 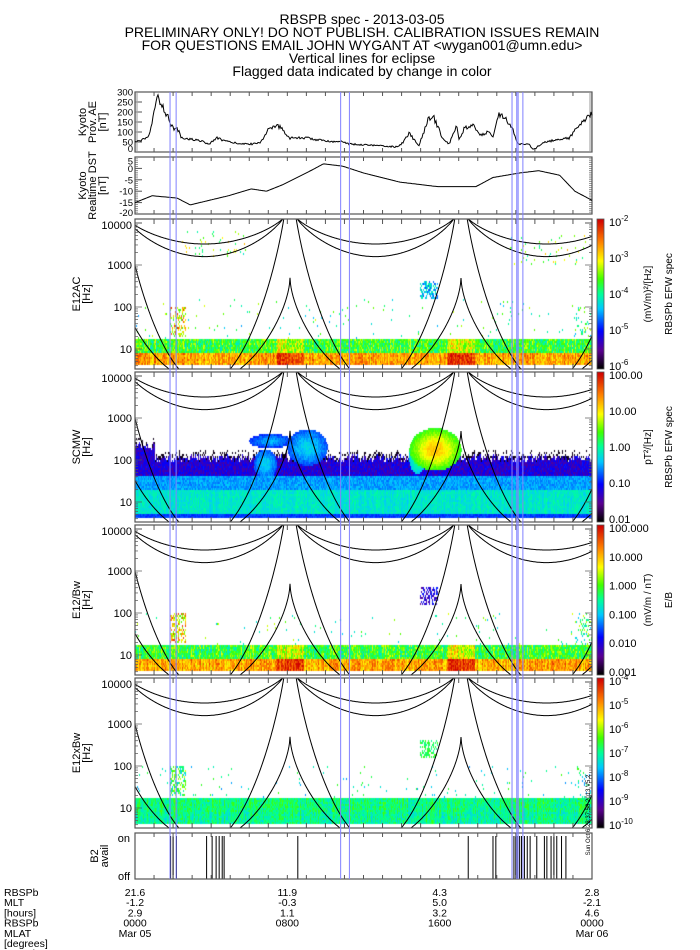 I want to click on y-tick-label: 200, so click(x=125, y=113).